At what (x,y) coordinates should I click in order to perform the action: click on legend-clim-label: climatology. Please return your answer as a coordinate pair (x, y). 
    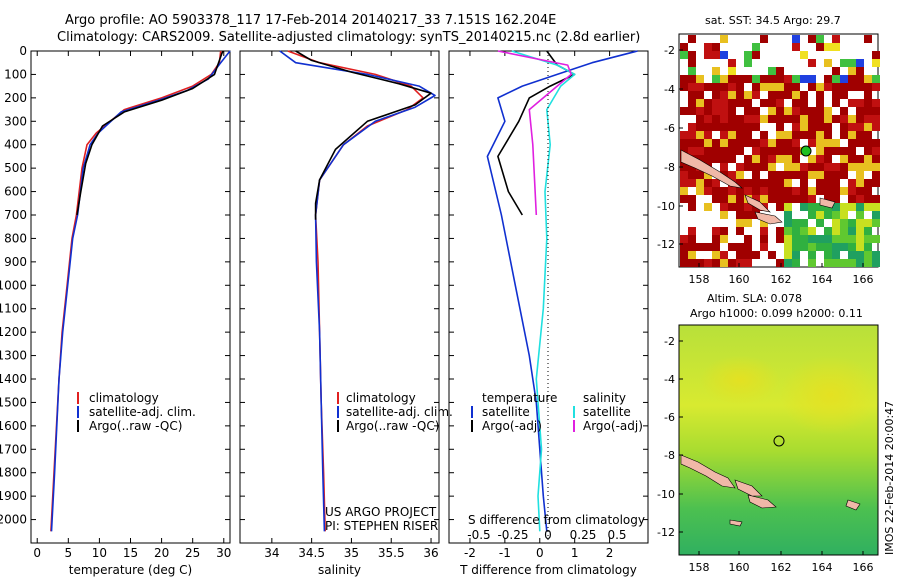
    Looking at the image, I should click on (124, 398).